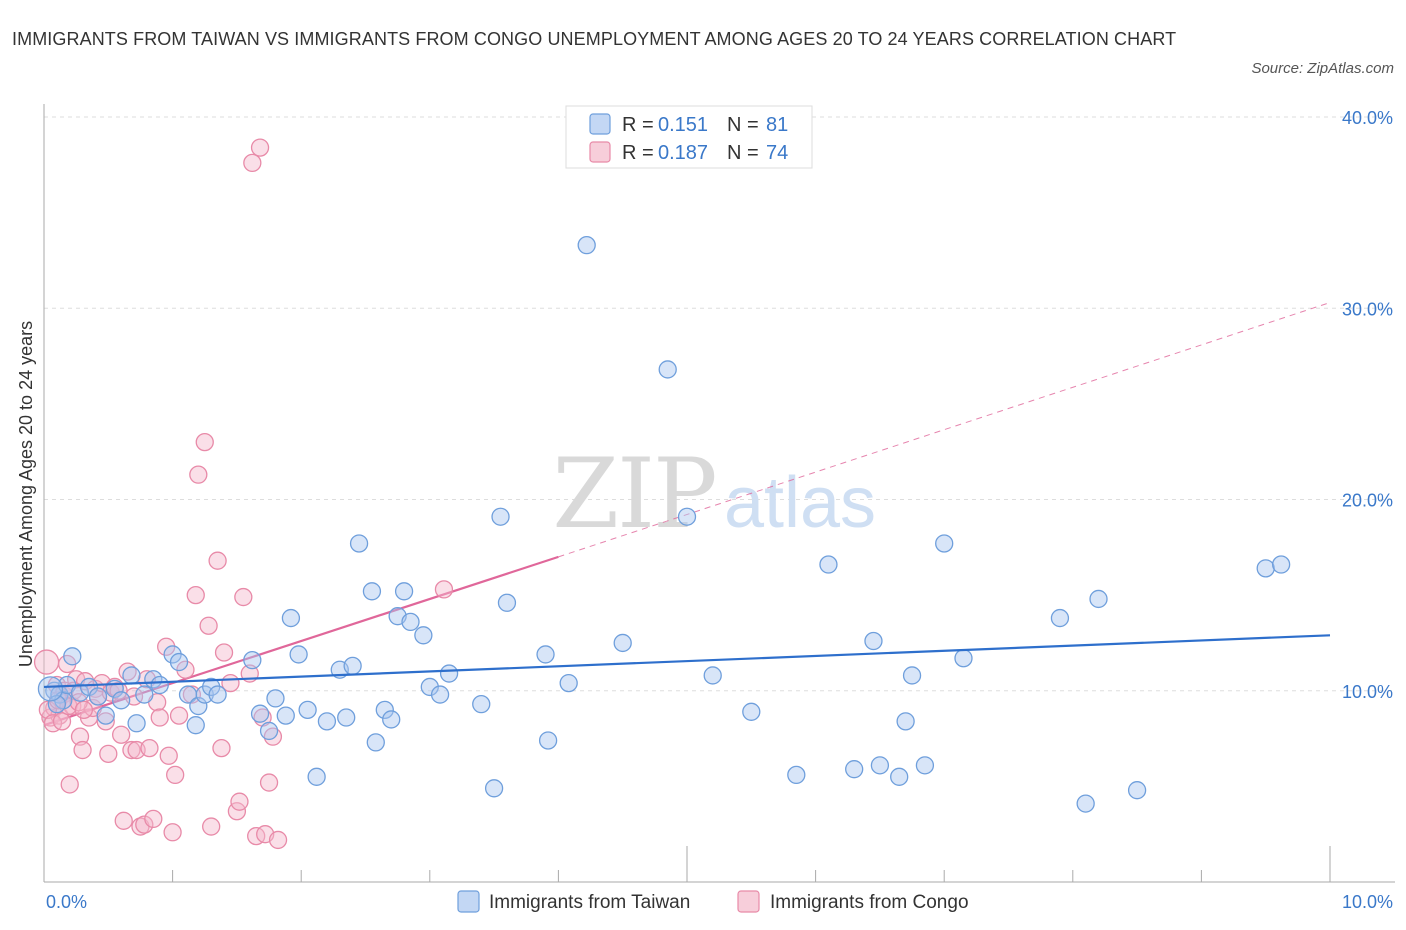 The image size is (1406, 930). What do you see at coordinates (589, 902) in the screenshot?
I see `legend-label-taiwan: Immigrants from Taiwan` at bounding box center [589, 902].